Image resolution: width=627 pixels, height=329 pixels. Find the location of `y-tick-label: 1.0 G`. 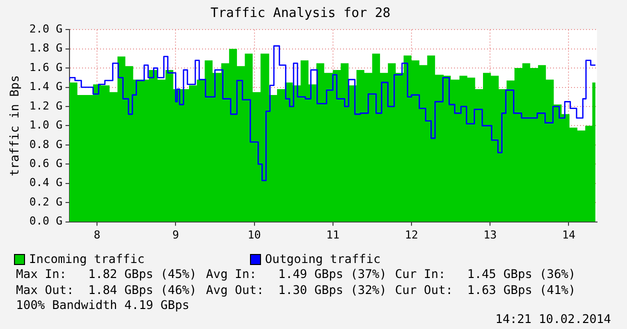

y-tick-label: 1.0 G is located at coordinates (46, 125).